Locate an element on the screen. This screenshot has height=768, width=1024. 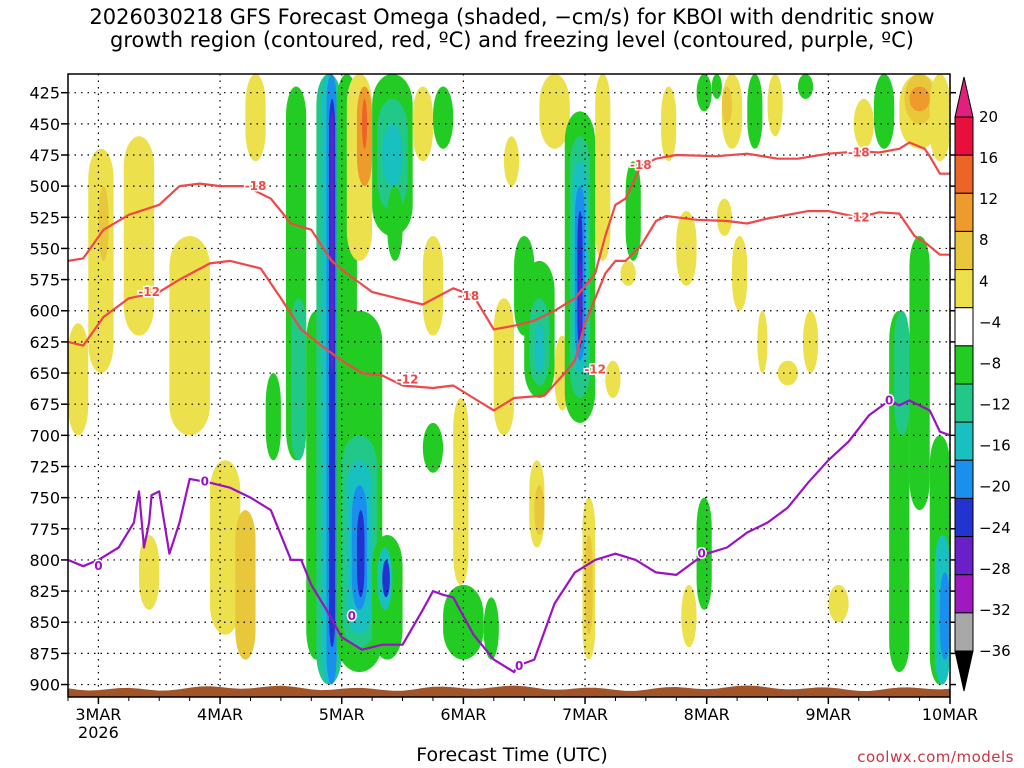
colorbar-label: −16 is located at coordinates (995, 446).